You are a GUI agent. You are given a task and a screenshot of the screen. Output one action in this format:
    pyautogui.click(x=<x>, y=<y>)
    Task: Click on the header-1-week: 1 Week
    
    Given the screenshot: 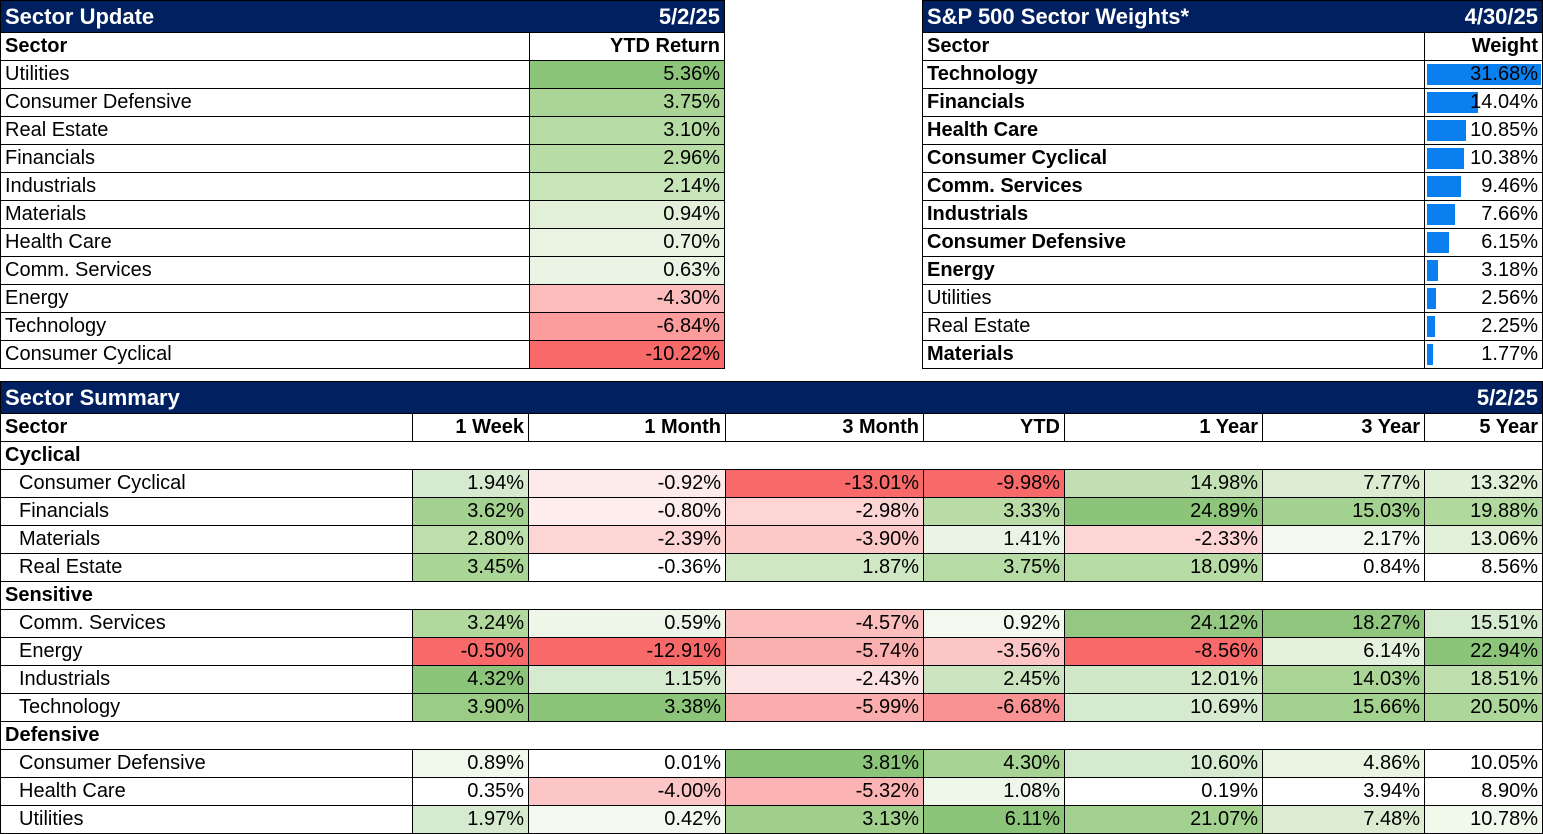 What is the action you would take?
    pyautogui.click(x=470, y=427)
    